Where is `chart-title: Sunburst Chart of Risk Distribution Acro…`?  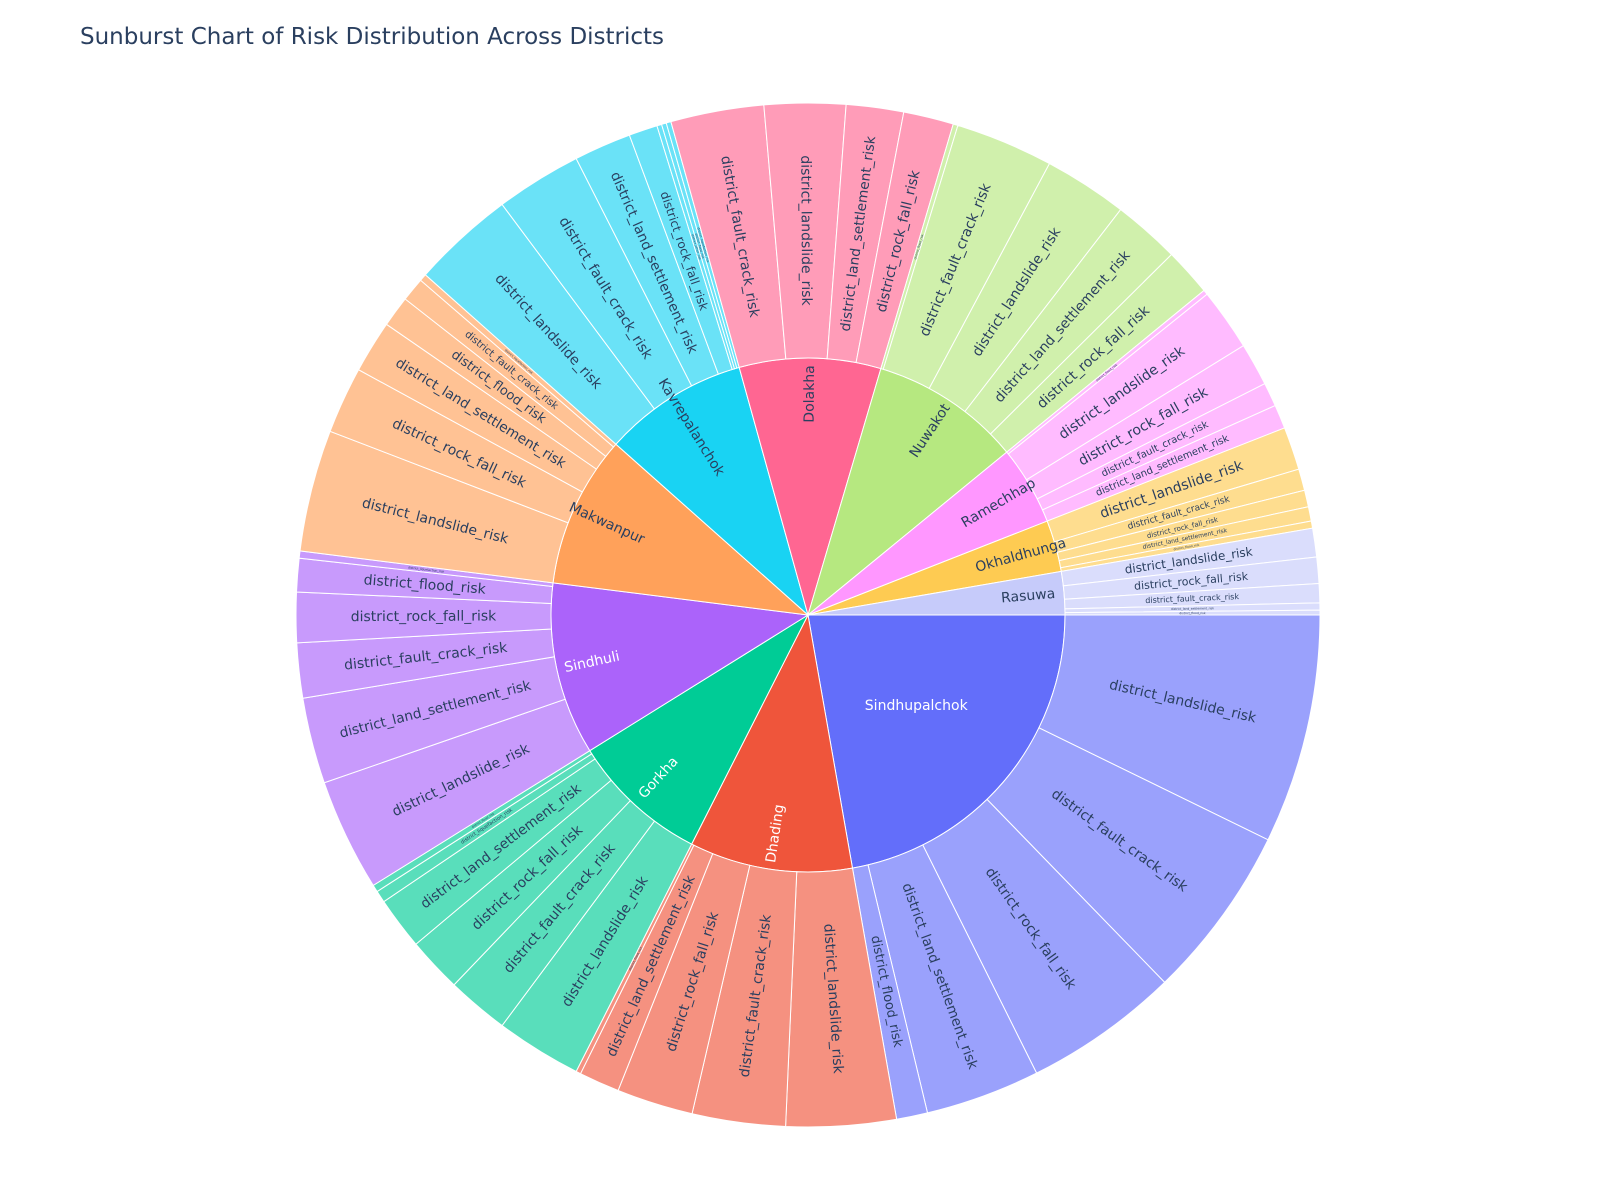 chart-title: Sunburst Chart of Risk Distribution Acro… is located at coordinates (372, 37).